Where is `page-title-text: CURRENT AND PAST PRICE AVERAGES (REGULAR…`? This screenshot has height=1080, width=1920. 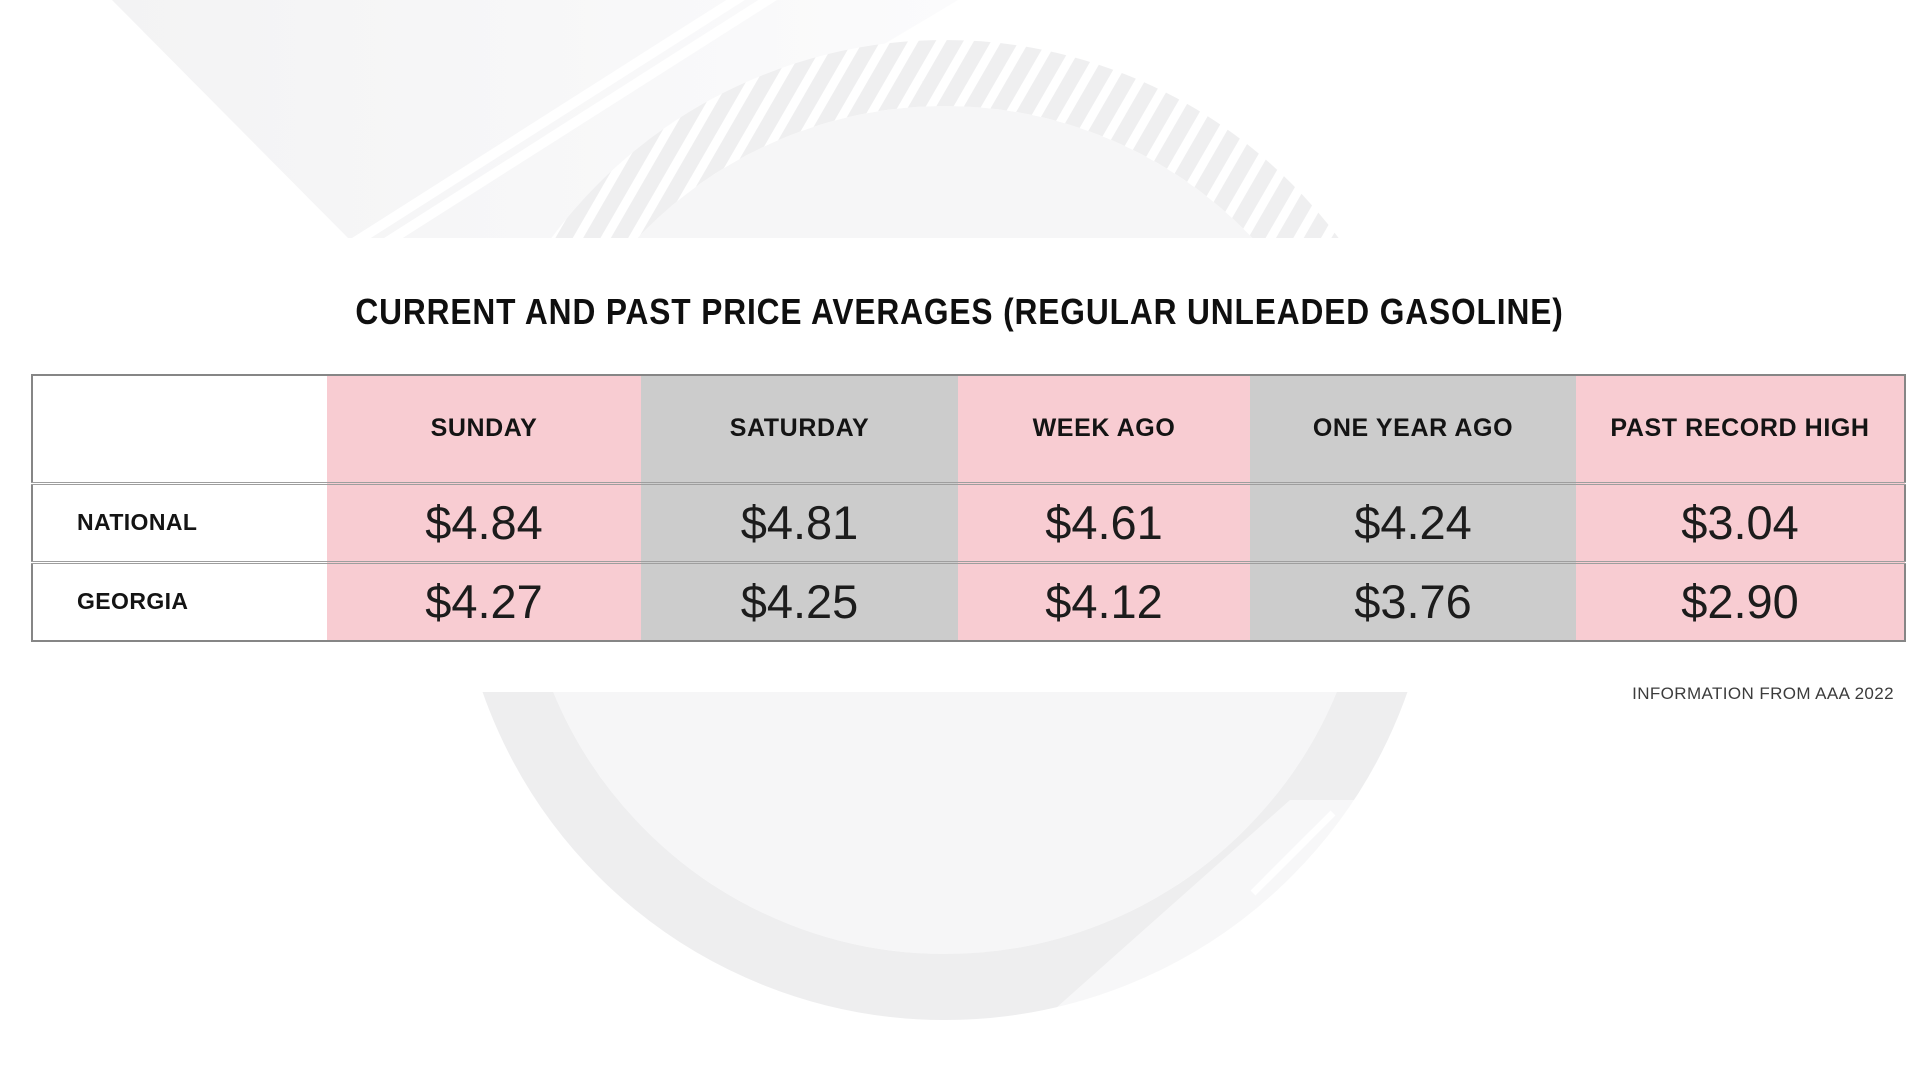 page-title-text: CURRENT AND PAST PRICE AVERAGES (REGULAR… is located at coordinates (960, 311).